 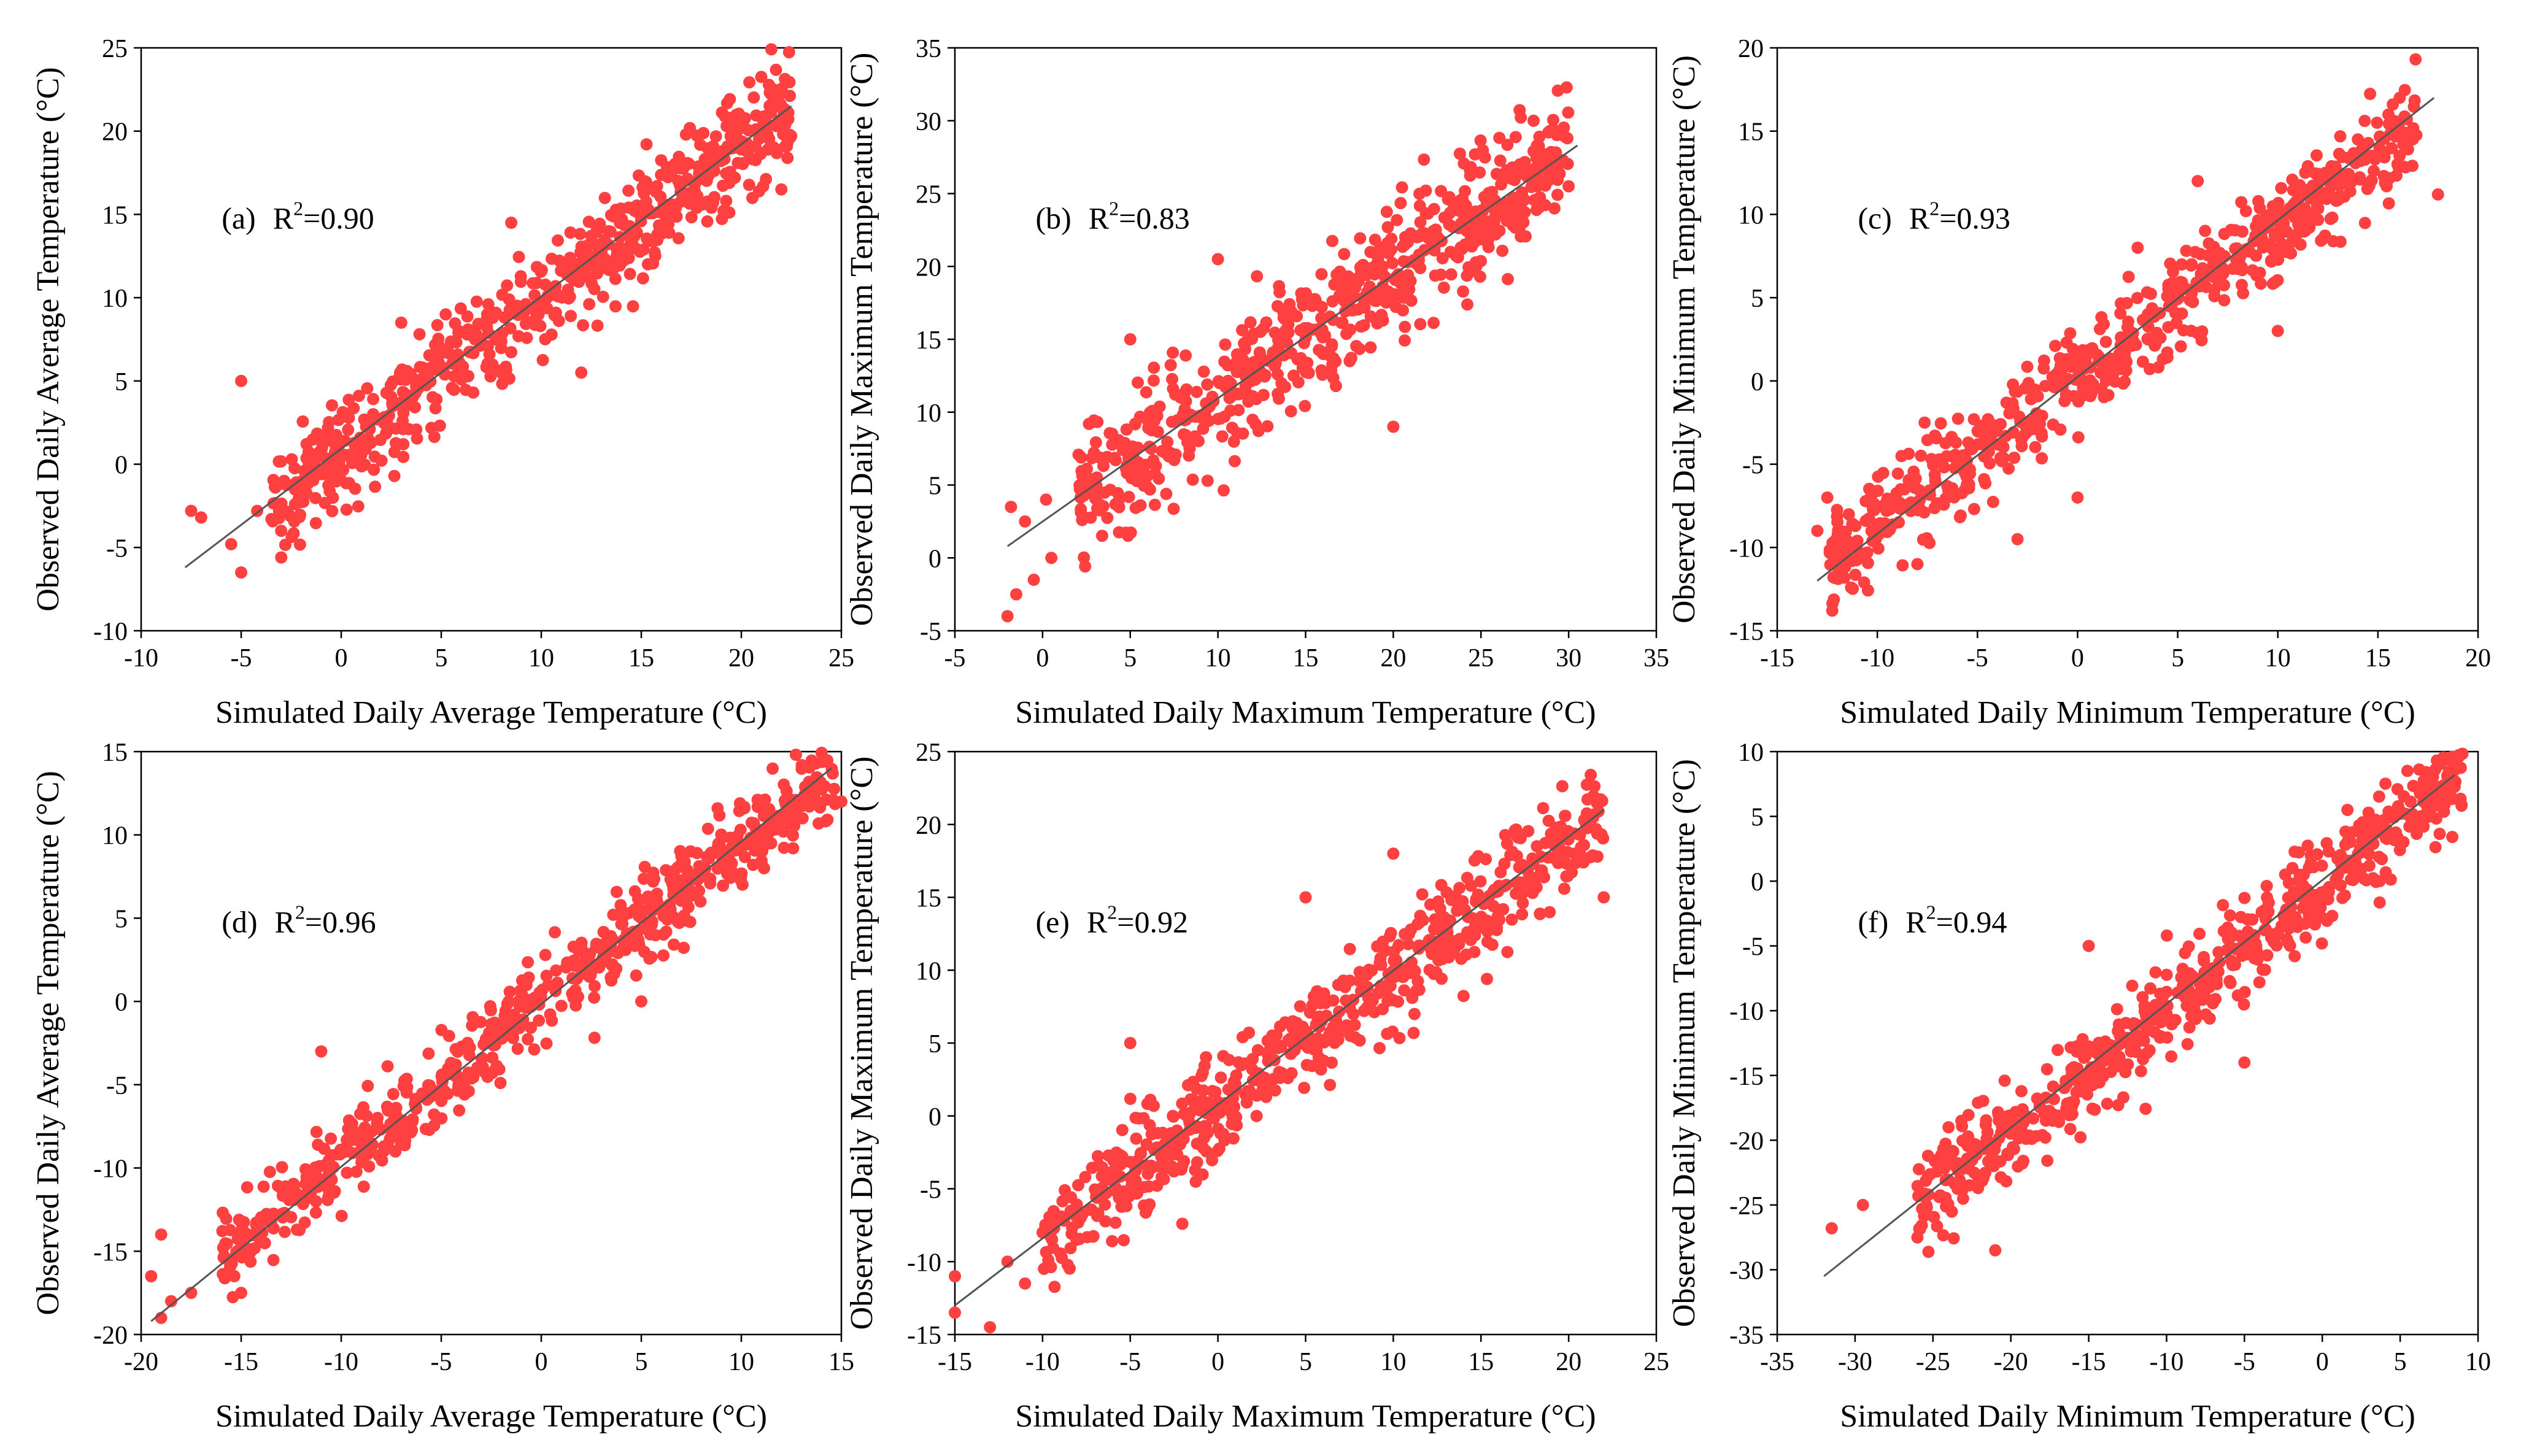 I want to click on panel-label: (b), so click(x=1053, y=218).